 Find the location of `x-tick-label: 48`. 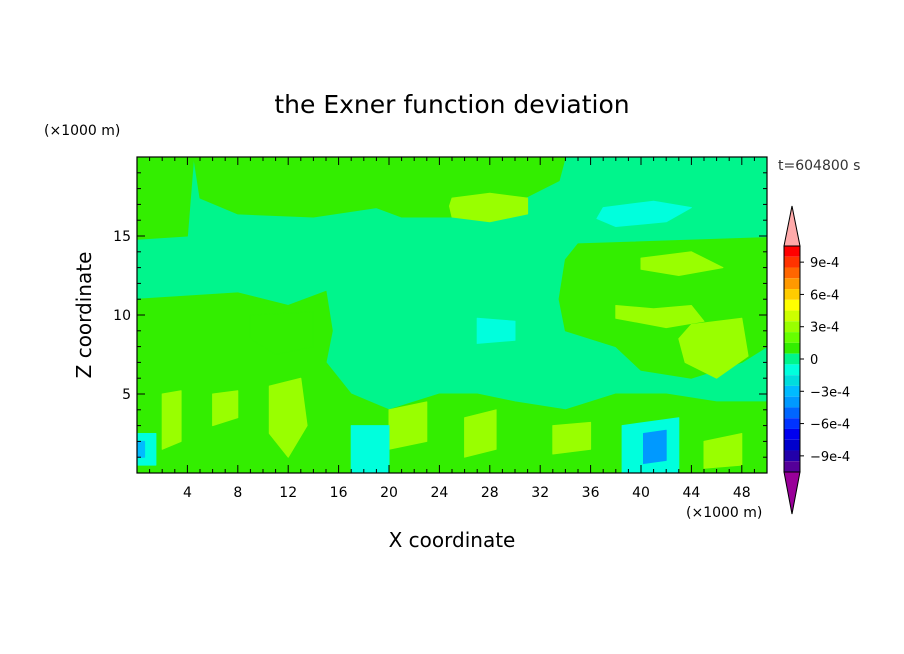

x-tick-label: 48 is located at coordinates (742, 493).